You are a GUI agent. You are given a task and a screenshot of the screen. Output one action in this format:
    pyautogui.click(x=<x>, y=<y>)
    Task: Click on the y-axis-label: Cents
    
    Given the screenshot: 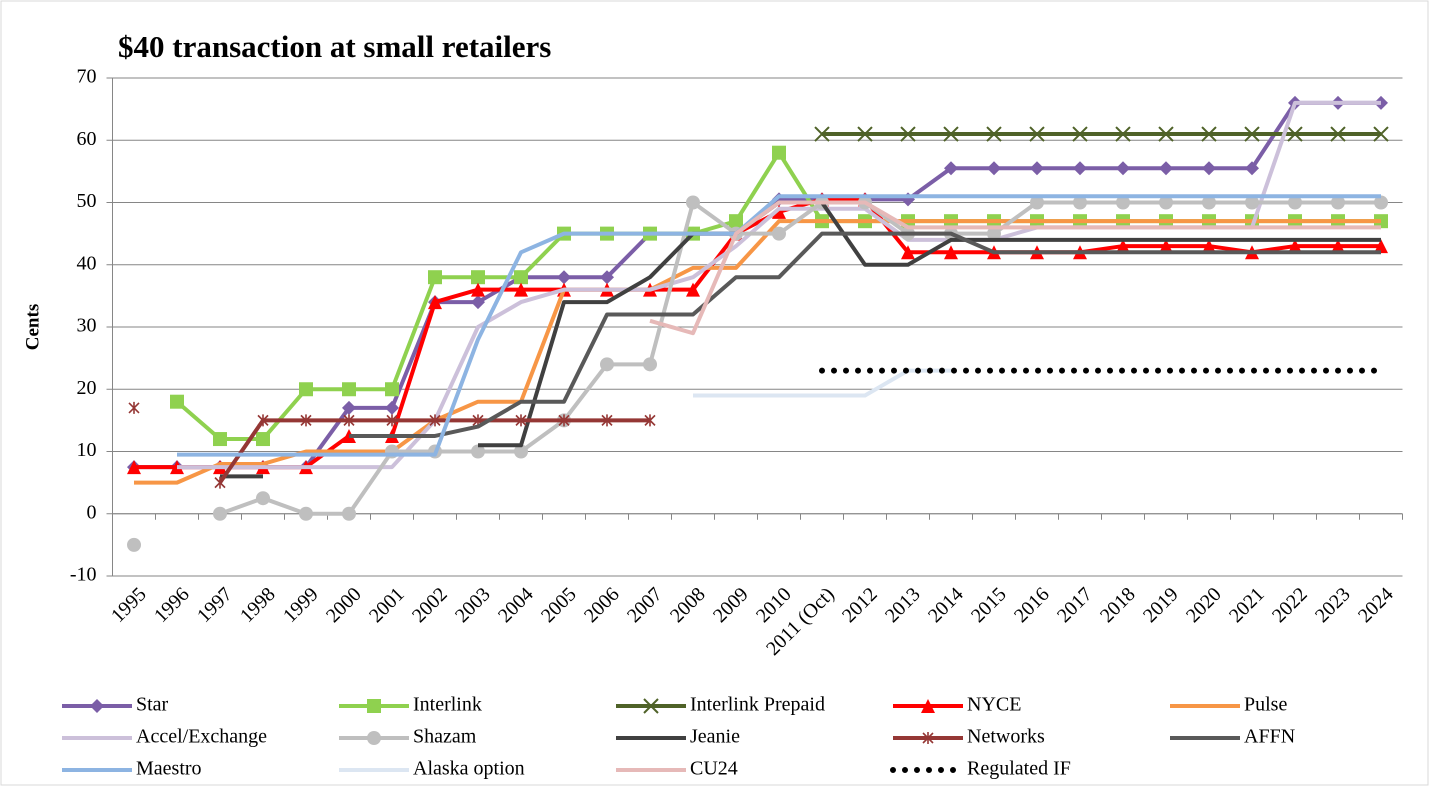 What is the action you would take?
    pyautogui.click(x=32, y=327)
    